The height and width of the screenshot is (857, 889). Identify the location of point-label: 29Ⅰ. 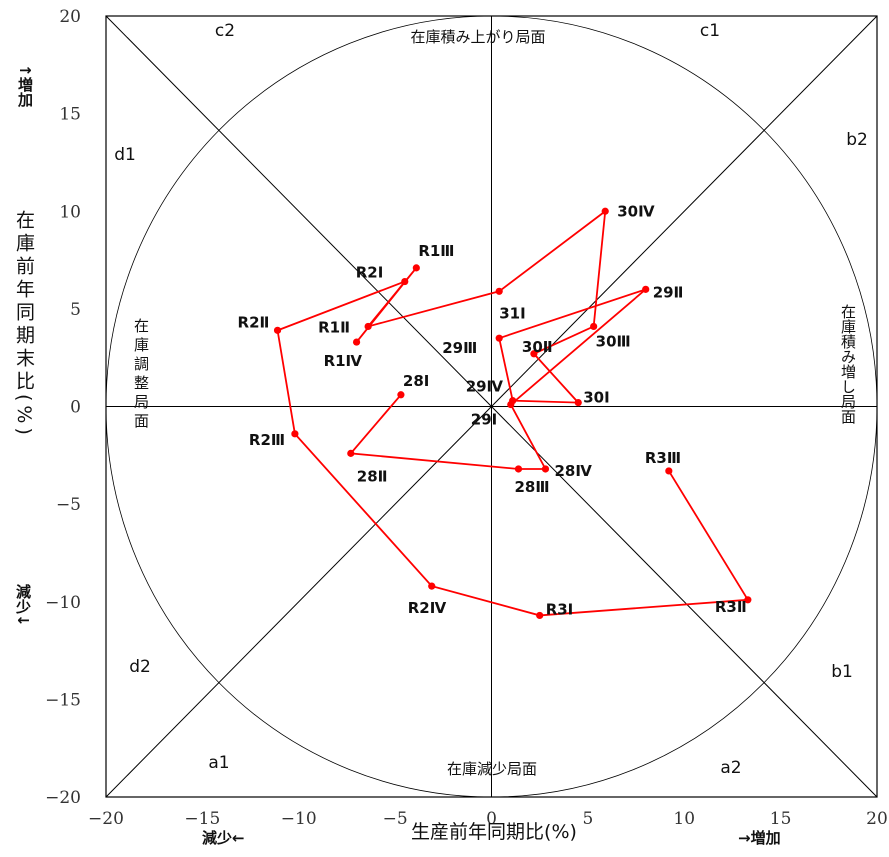
(484, 420).